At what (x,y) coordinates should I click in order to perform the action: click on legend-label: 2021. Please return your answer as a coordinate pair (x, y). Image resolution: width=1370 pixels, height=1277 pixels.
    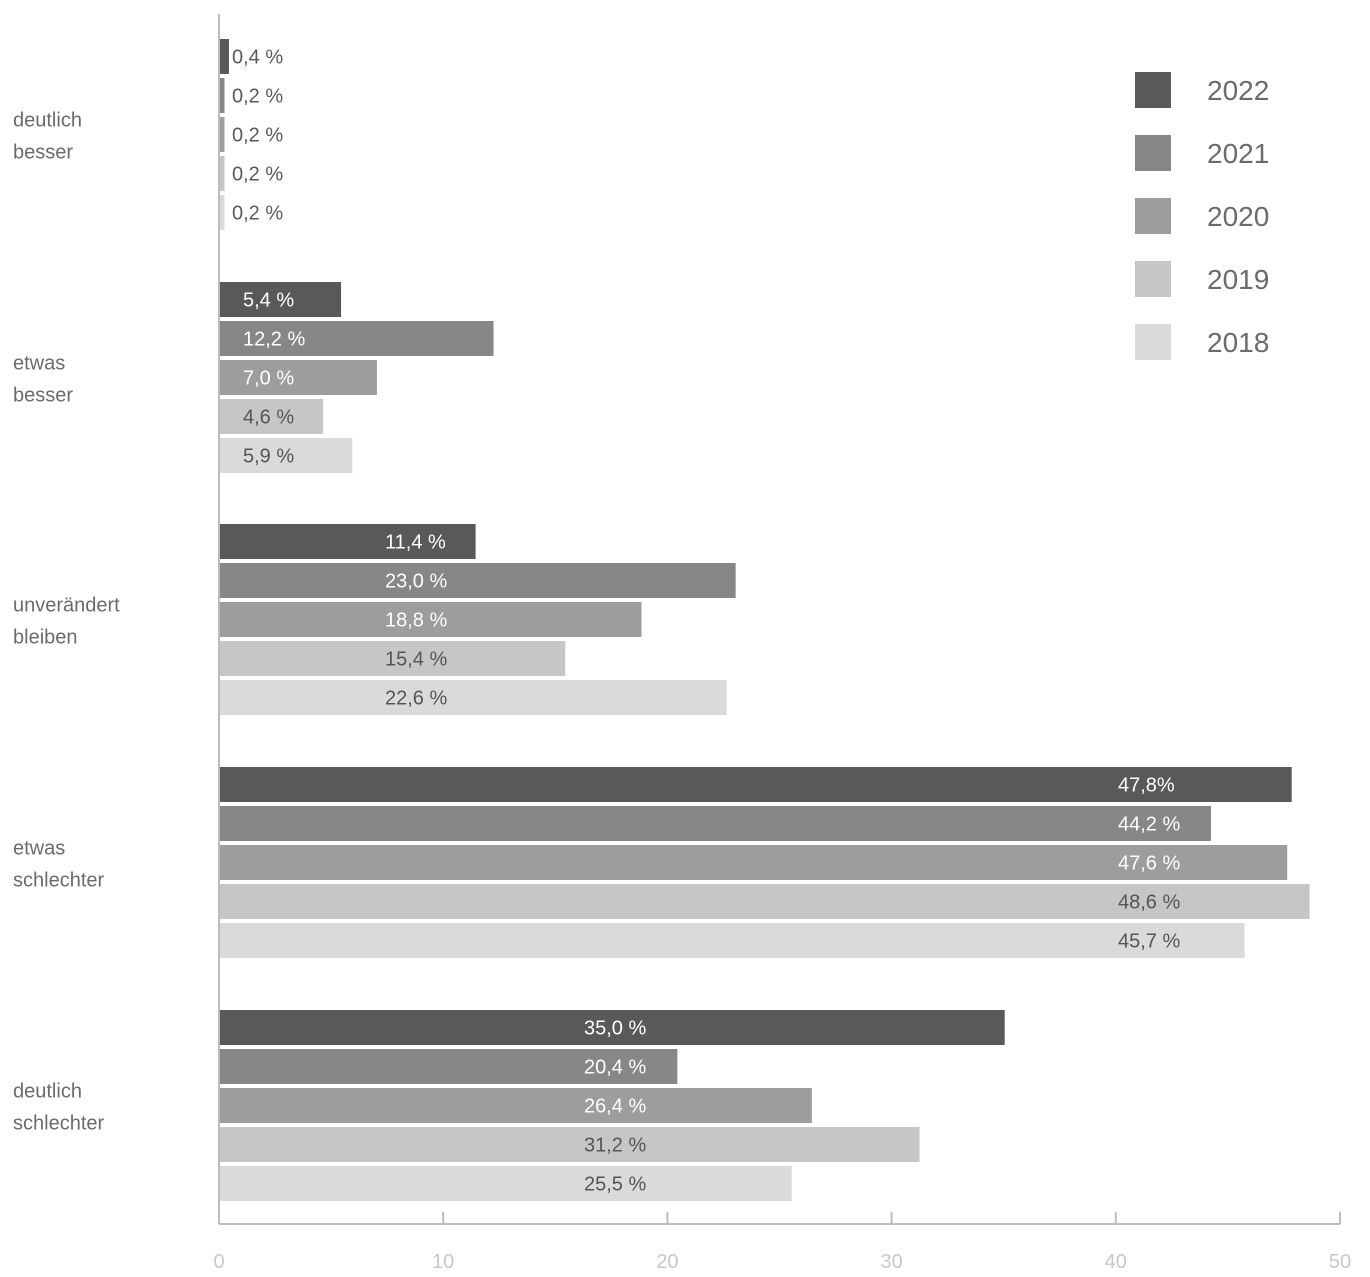
    Looking at the image, I should click on (1238, 153).